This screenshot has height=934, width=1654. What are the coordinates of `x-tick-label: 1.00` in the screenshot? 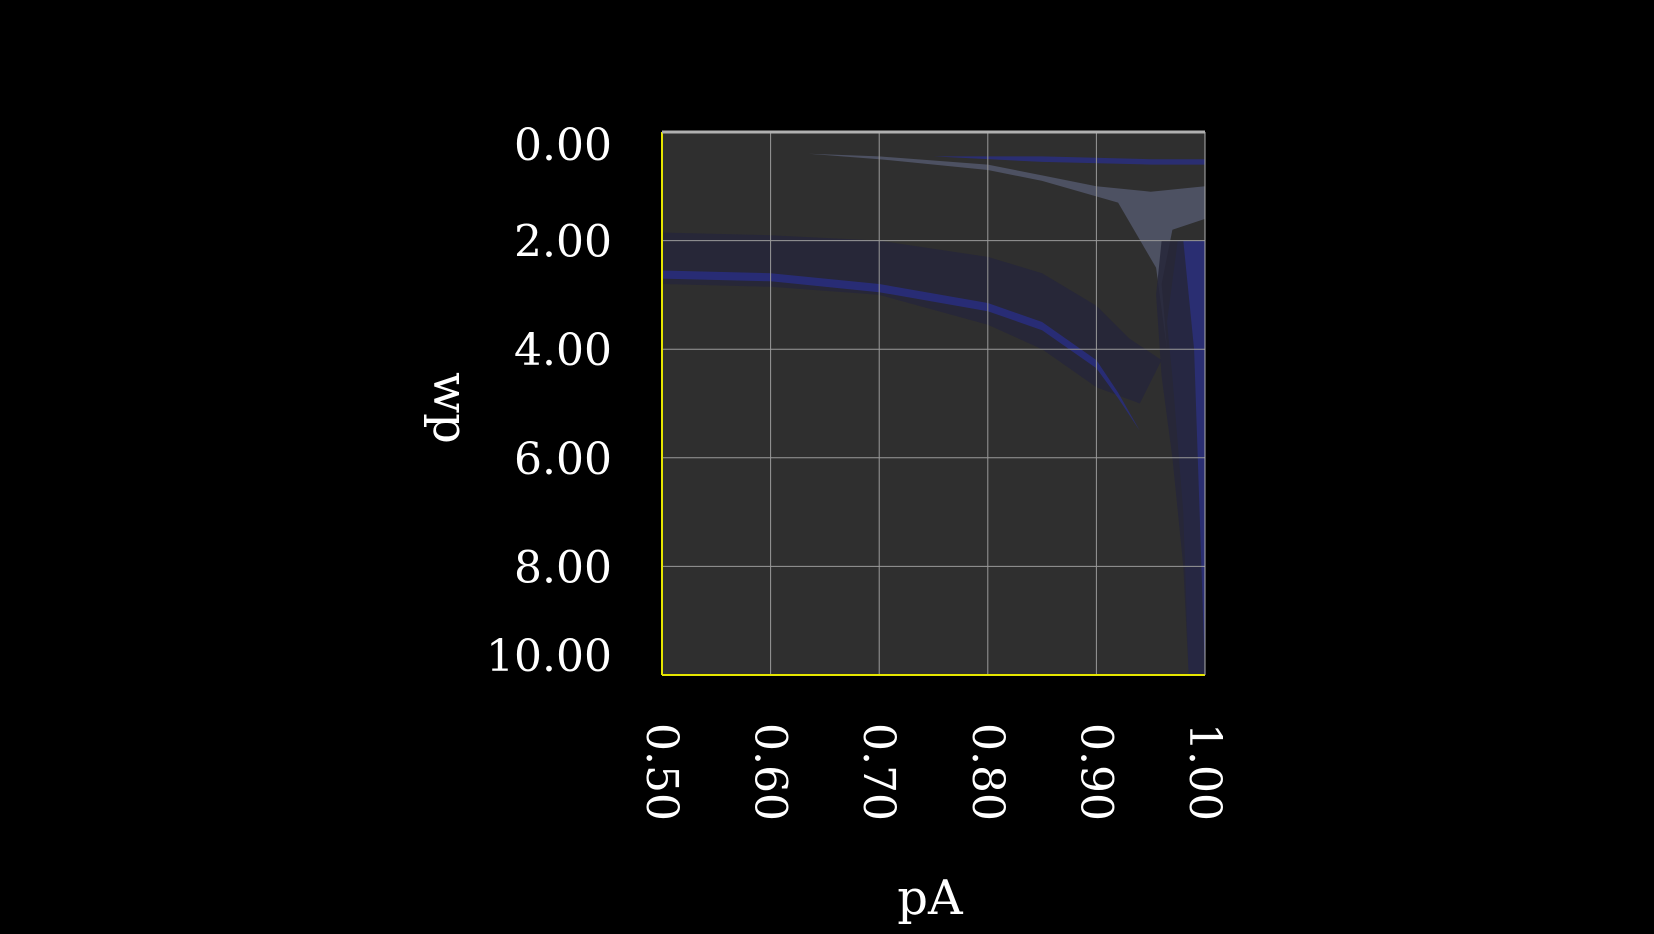 It's located at (1204, 772).